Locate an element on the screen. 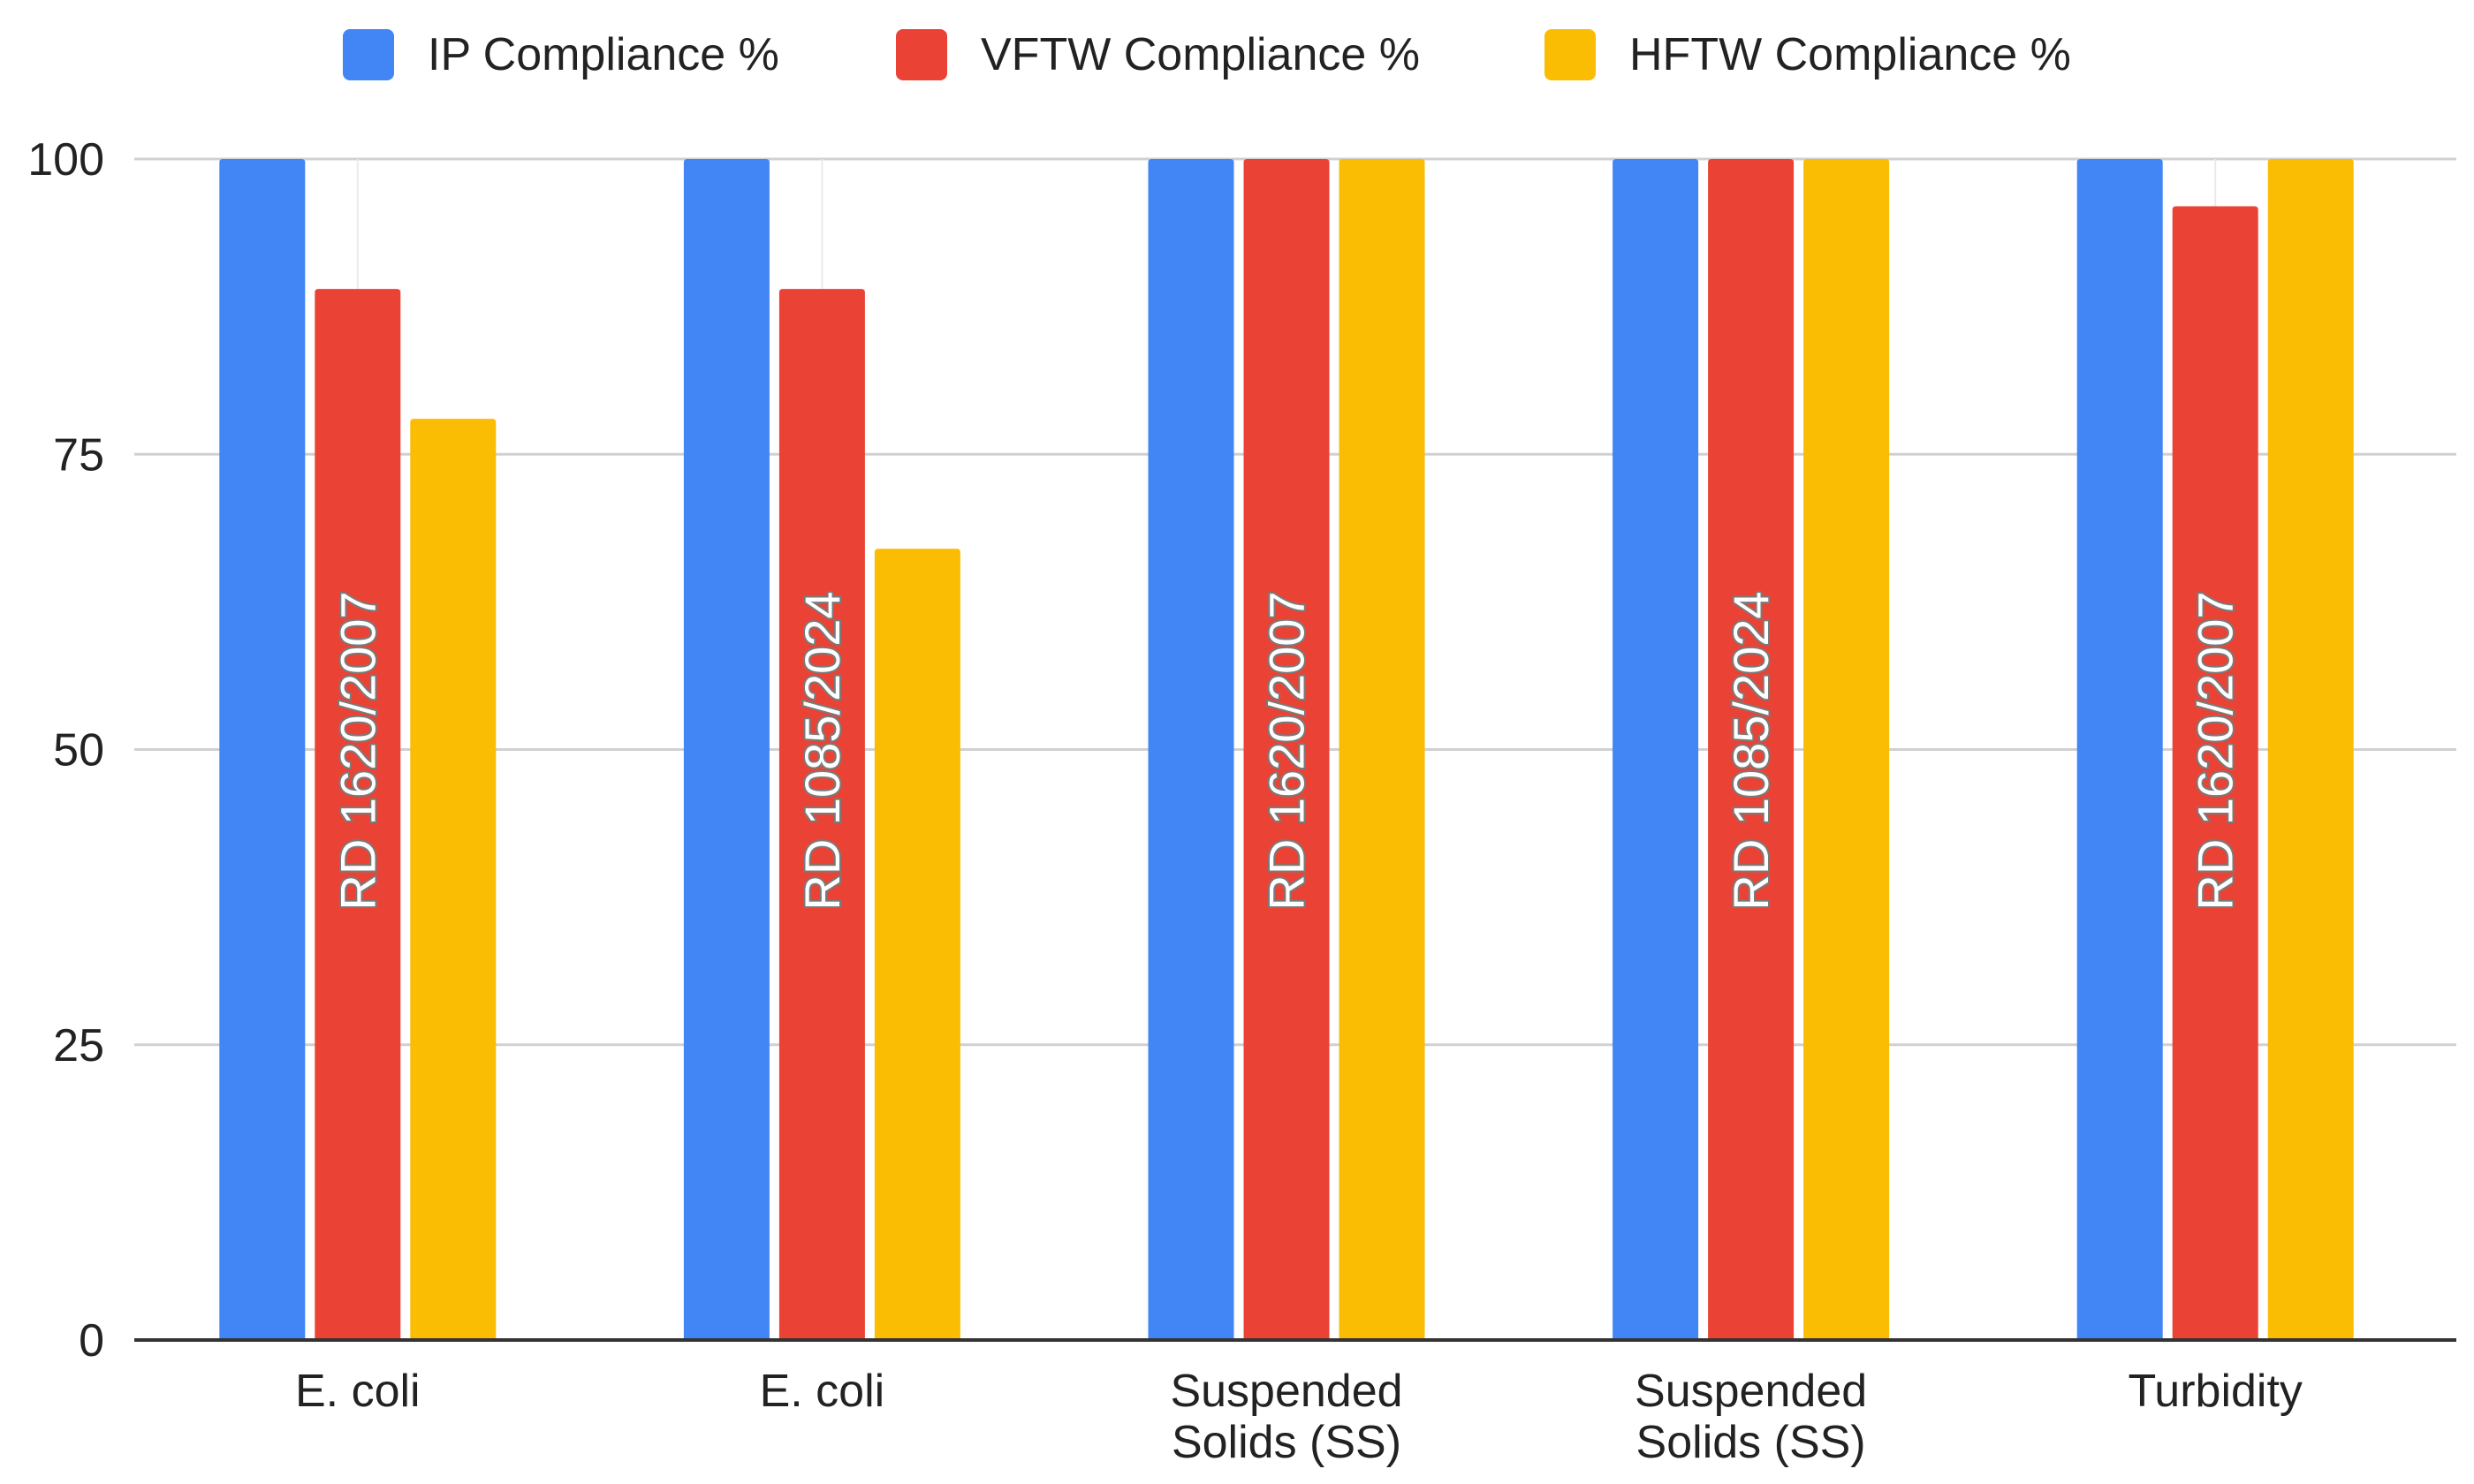 Image resolution: width=2474 pixels, height=1484 pixels. legend-item: IP Compliance % is located at coordinates (561, 54).